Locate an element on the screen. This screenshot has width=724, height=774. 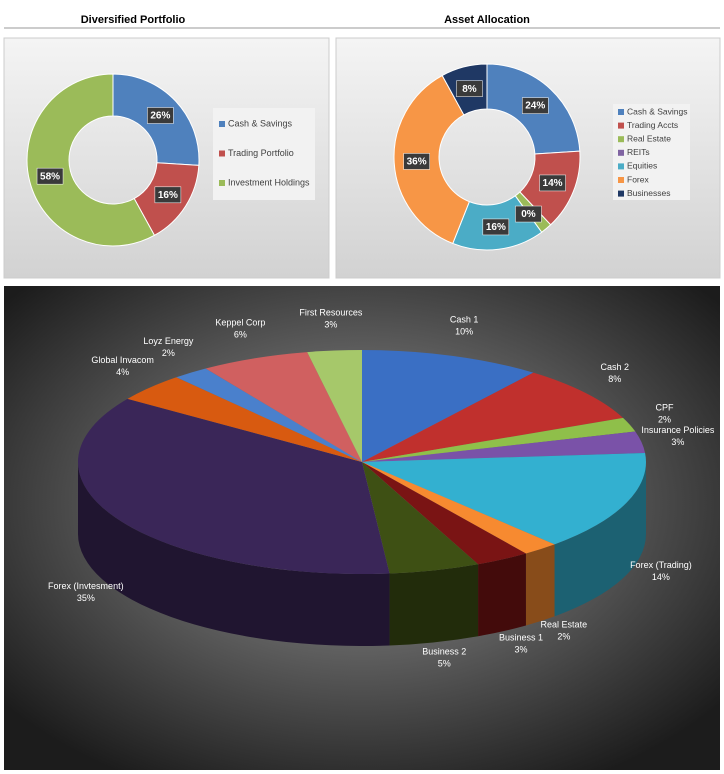
legend-label: Investment Holdings is located at coordinates (269, 182).